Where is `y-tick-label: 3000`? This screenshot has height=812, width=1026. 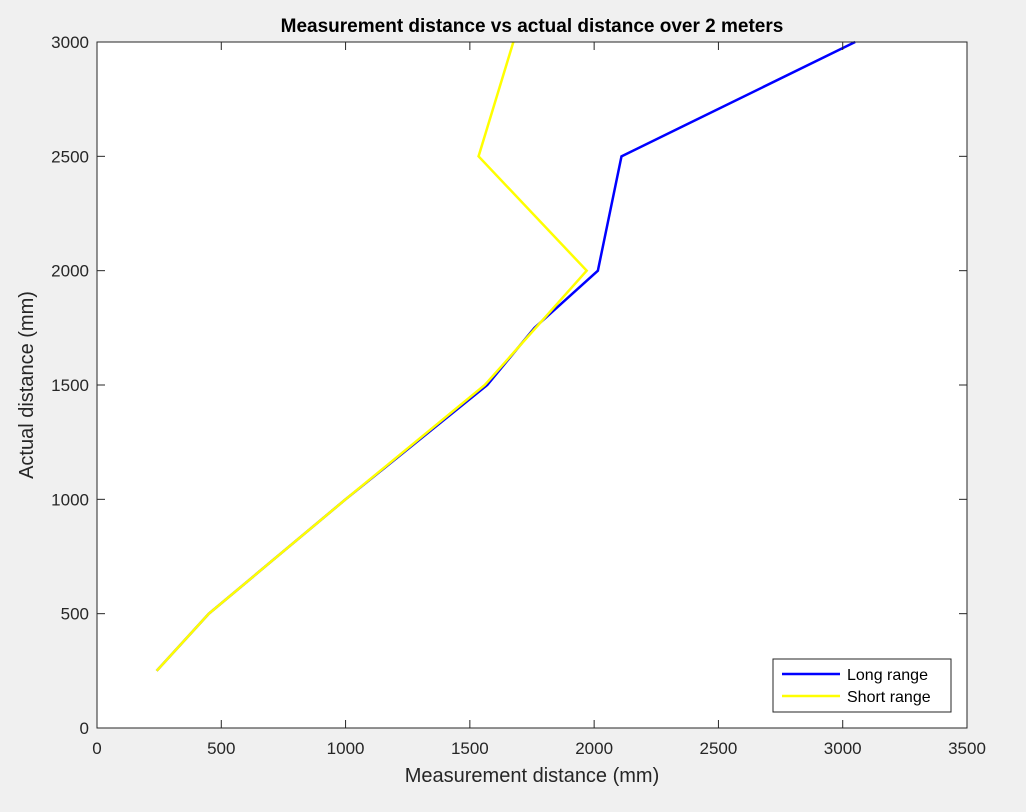
y-tick-label: 3000 is located at coordinates (70, 42).